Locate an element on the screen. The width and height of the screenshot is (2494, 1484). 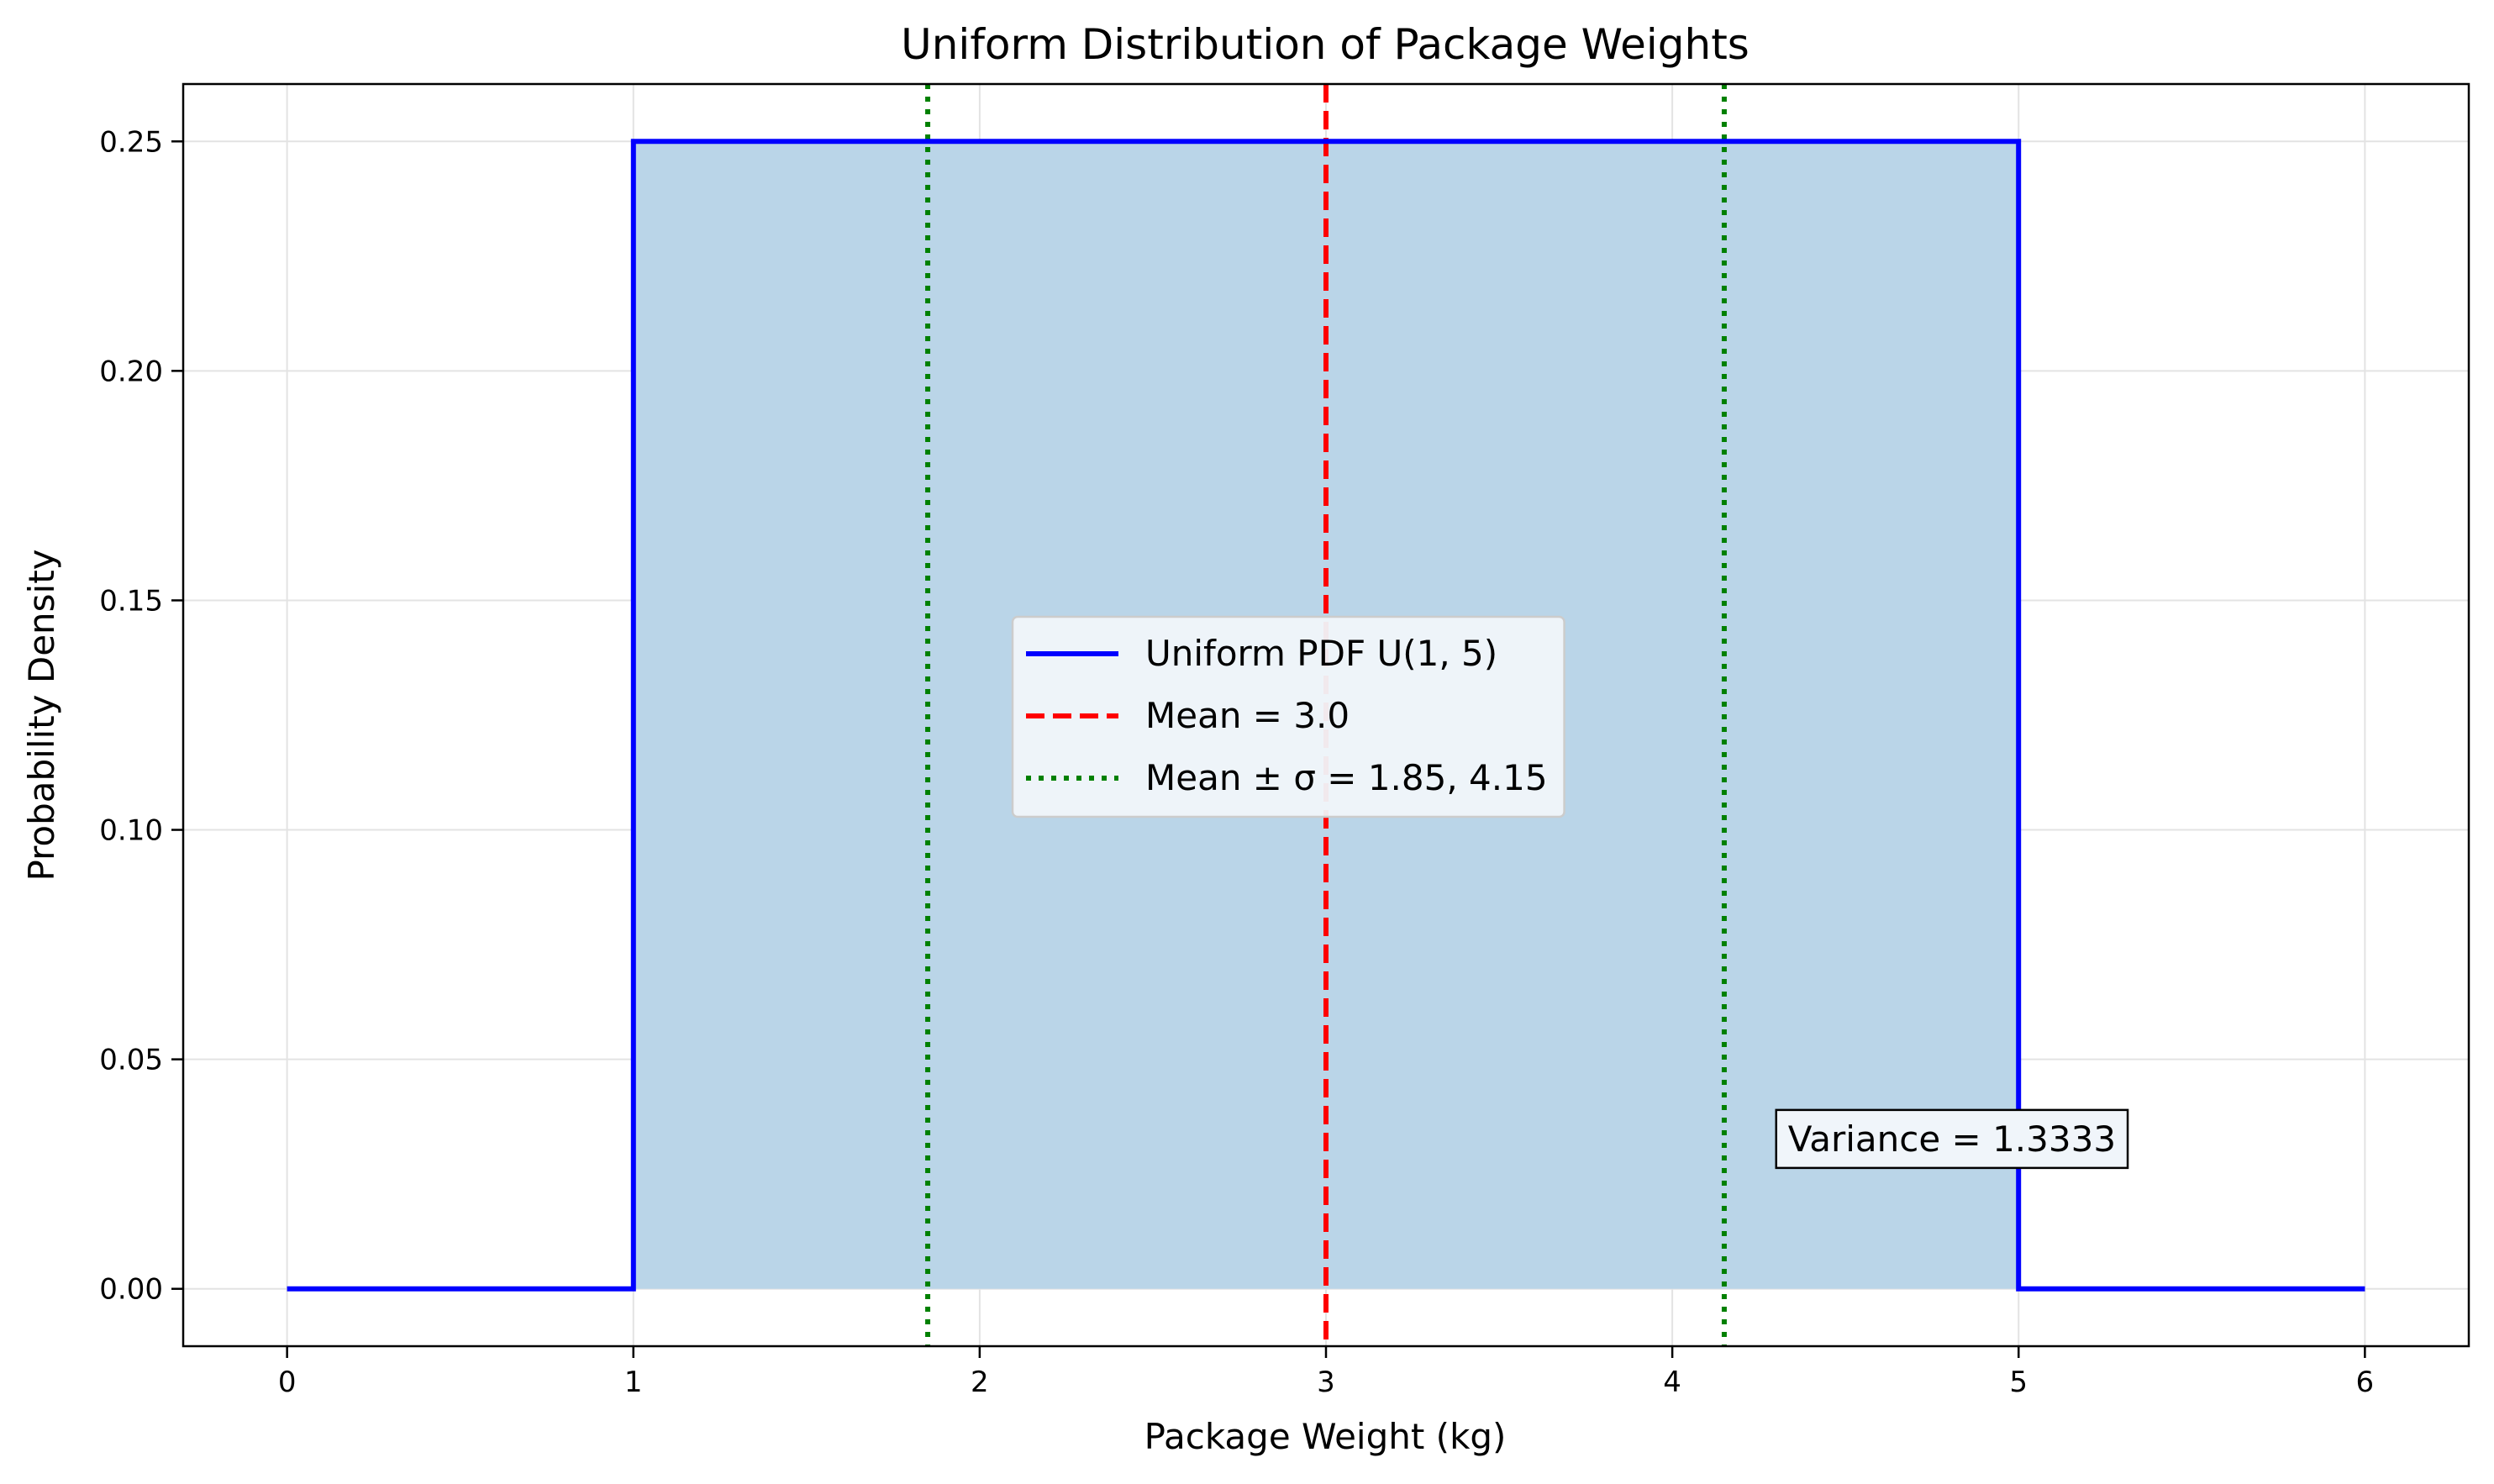
x-ticks: 0 1 2 3 4 5 6 is located at coordinates (1326, 1372).